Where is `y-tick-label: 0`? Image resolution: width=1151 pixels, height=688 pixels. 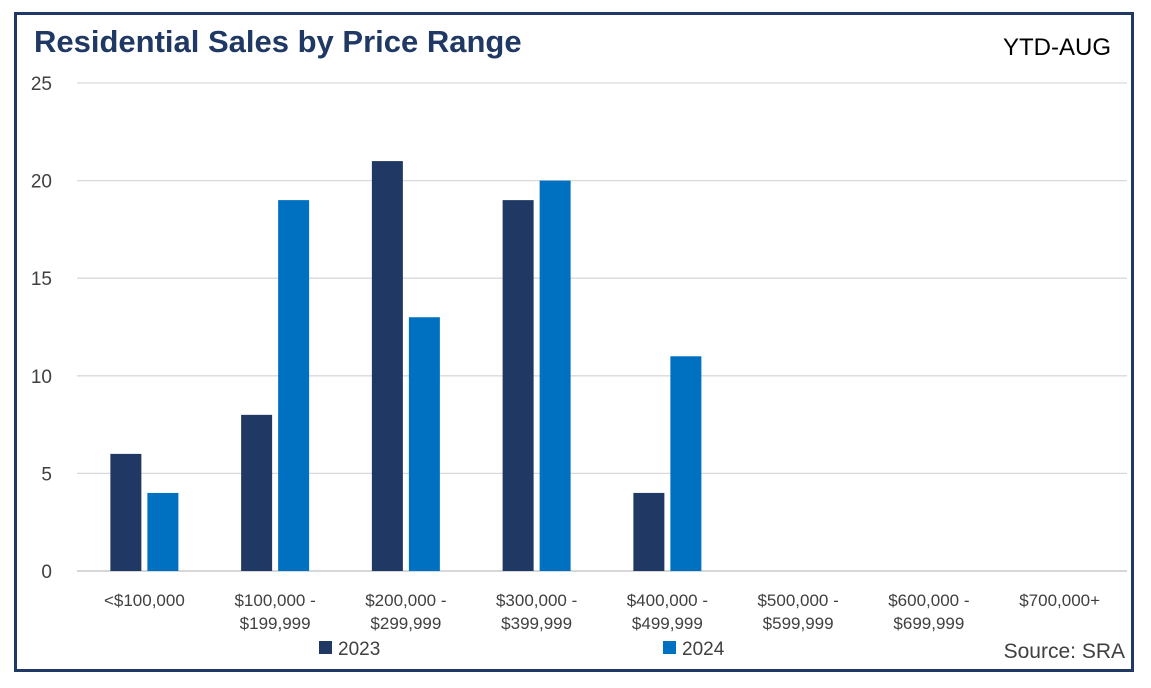 y-tick-label: 0 is located at coordinates (46, 572).